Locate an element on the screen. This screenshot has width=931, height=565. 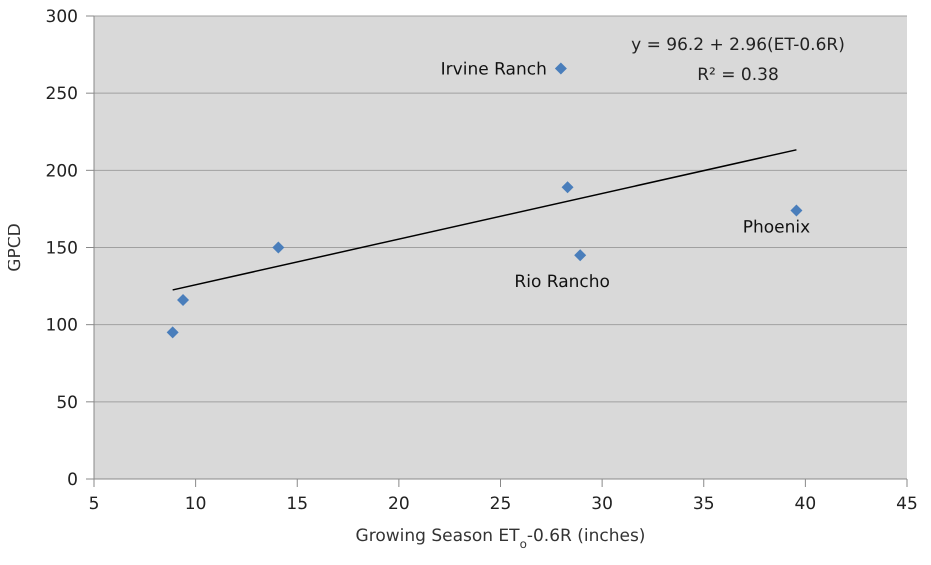
y-tick-label: 100 is located at coordinates (62, 326).